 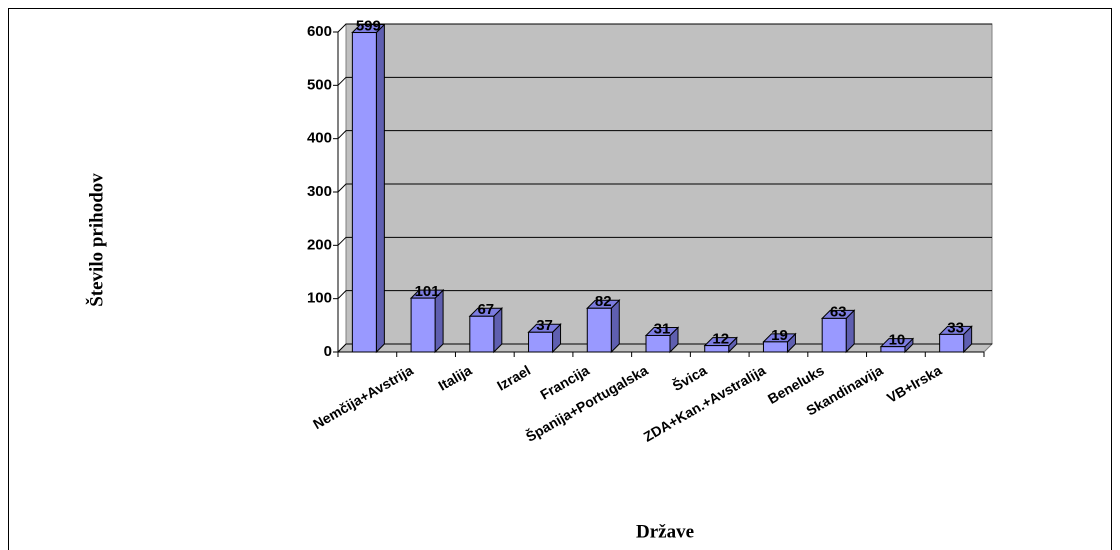 I want to click on x-tick-label: Nemčija+Avstrija, so click(x=363, y=397).